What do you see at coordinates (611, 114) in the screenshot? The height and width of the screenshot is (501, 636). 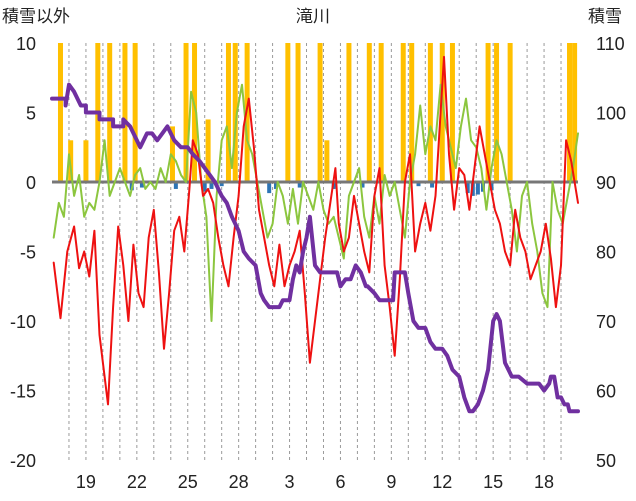 I see `right-tick-label: 100` at bounding box center [611, 114].